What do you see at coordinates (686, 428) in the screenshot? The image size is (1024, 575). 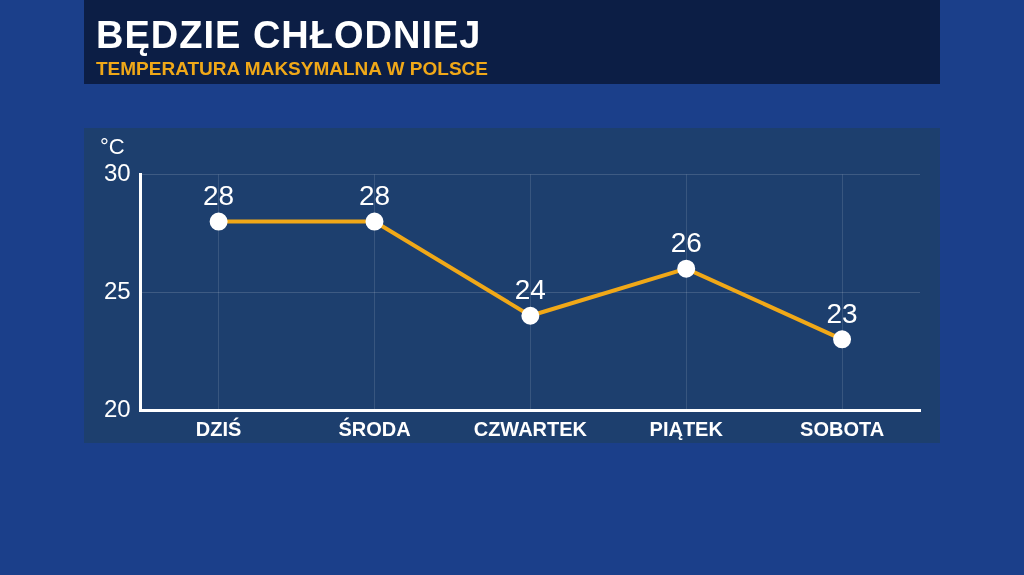 I see `x-tick-label: PIĄTEK` at bounding box center [686, 428].